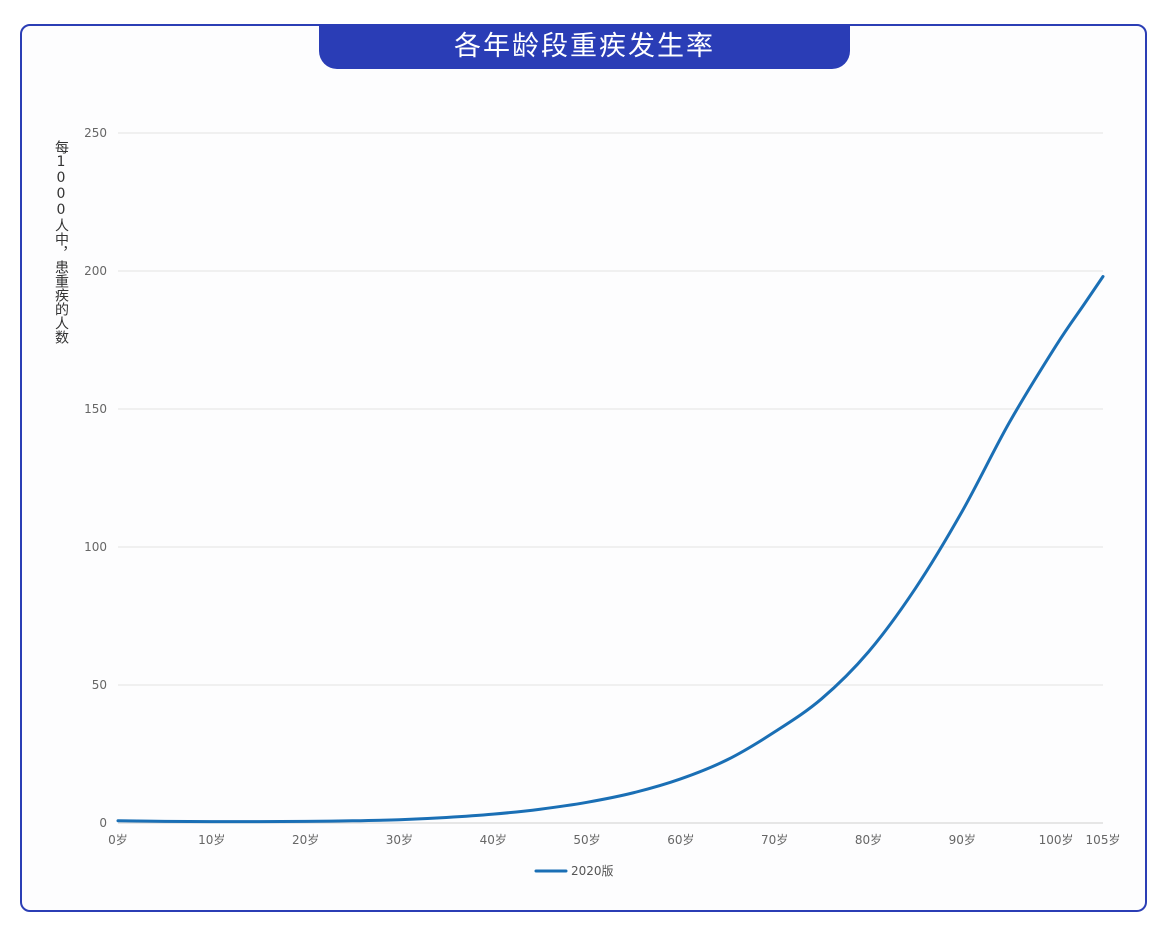 The image size is (1170, 942). Describe the element at coordinates (118, 839) in the screenshot. I see `x-tick-label: 0岁` at that location.